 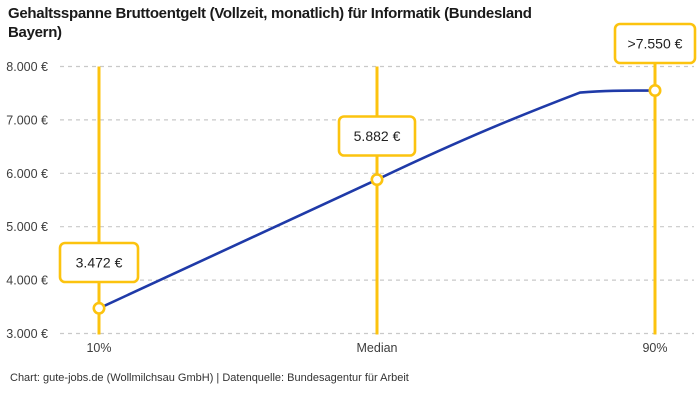 I want to click on x-axis-tick-label: 90%, so click(x=654, y=348).